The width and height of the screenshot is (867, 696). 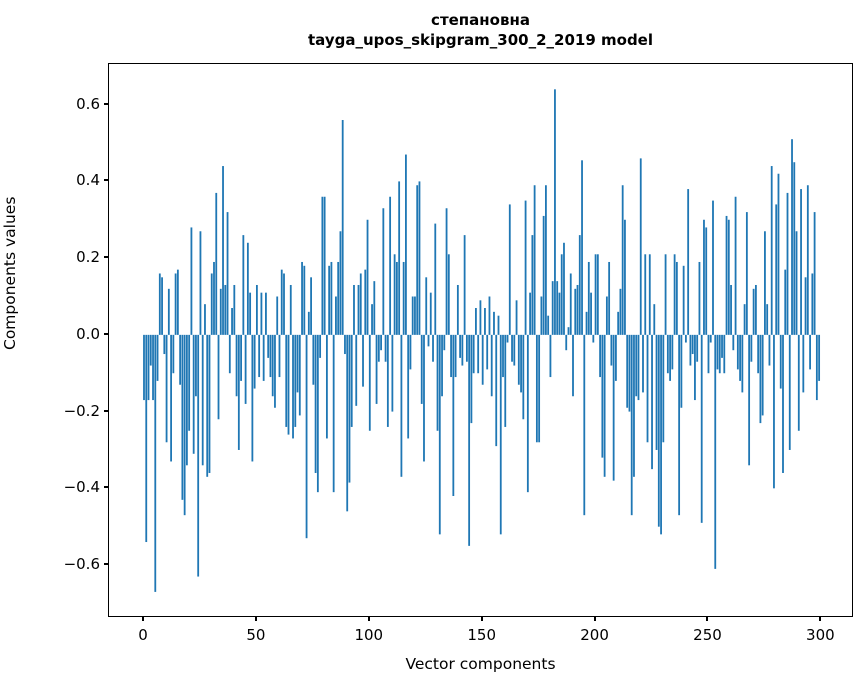 I want to click on chart-title-model: tayga_upos_skipgram_300_2_2019 model, so click(x=480, y=40).